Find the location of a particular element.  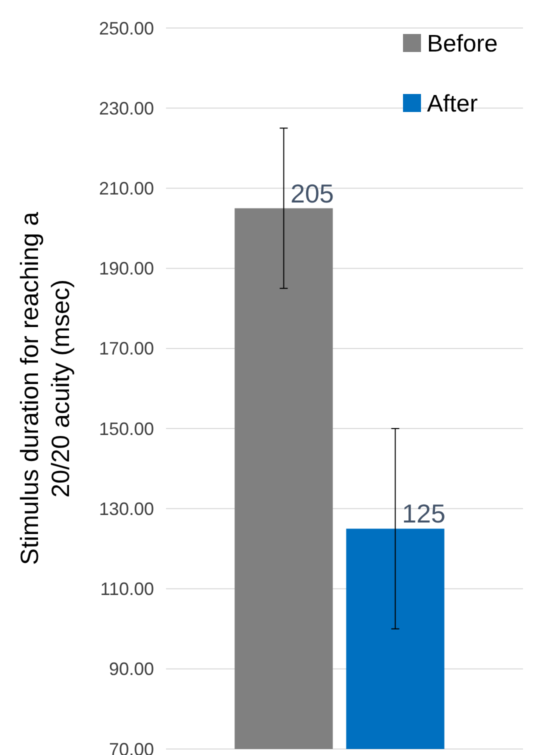

y-tick-label: 110.00 is located at coordinates (127, 589).